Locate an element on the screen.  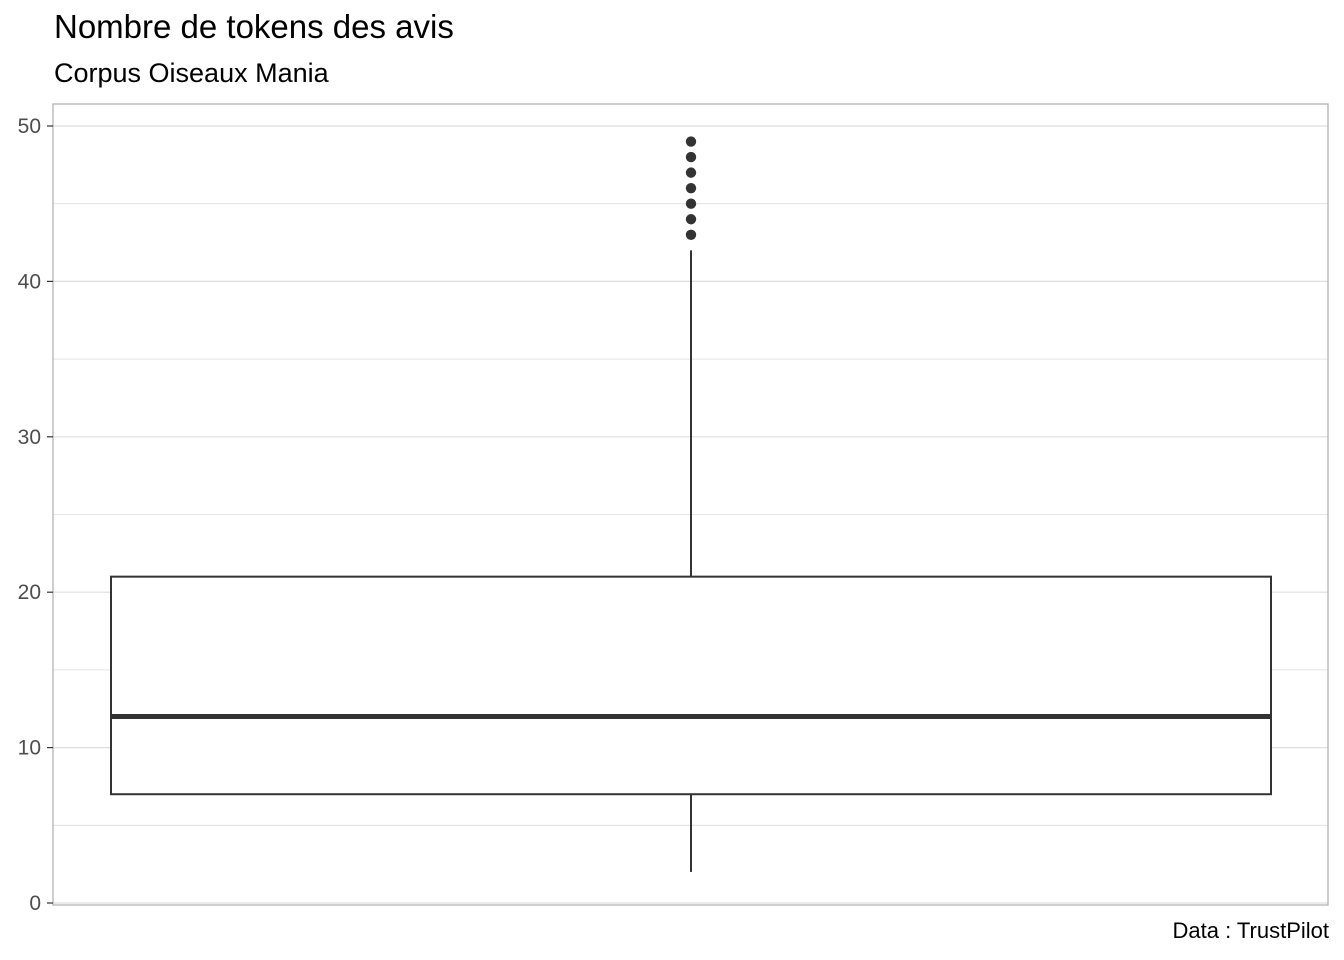
y-tick-label: 20 is located at coordinates (29, 592).